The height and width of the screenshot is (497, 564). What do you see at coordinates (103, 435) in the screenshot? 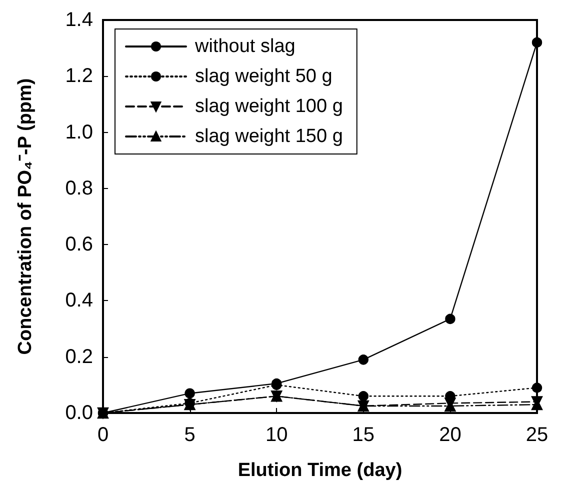
I see `x-tick-label: 0` at bounding box center [103, 435].